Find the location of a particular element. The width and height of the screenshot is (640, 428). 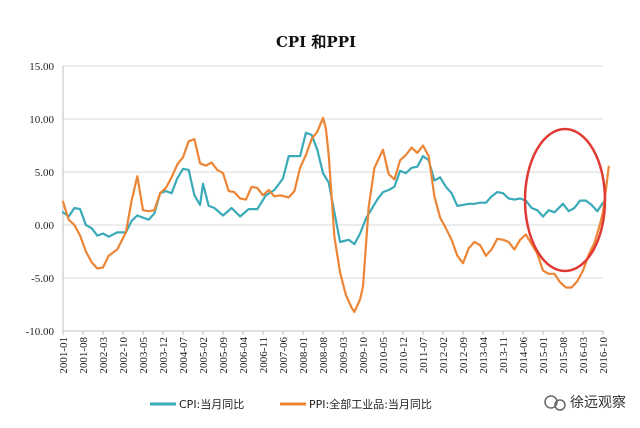

x-tick-label: 2007-06 is located at coordinates (284, 355).